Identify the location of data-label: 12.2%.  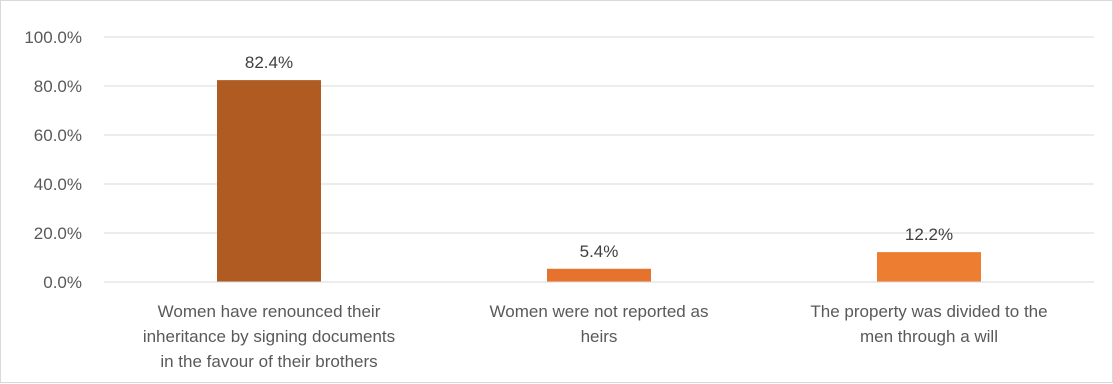
(929, 234).